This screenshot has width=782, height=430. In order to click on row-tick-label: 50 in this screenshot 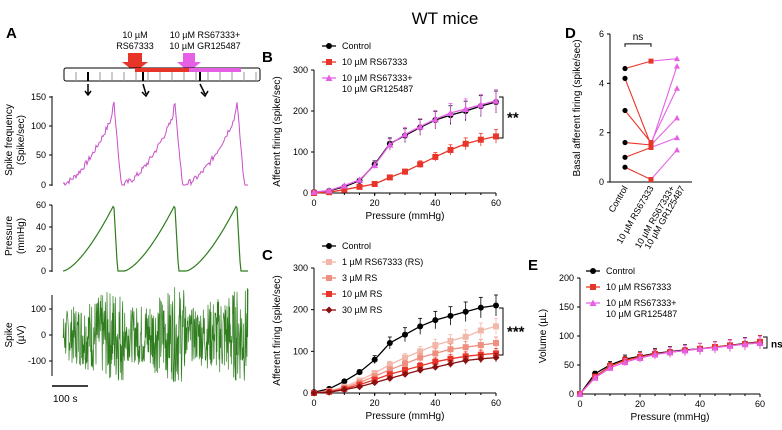, I will do `click(41, 155)`.